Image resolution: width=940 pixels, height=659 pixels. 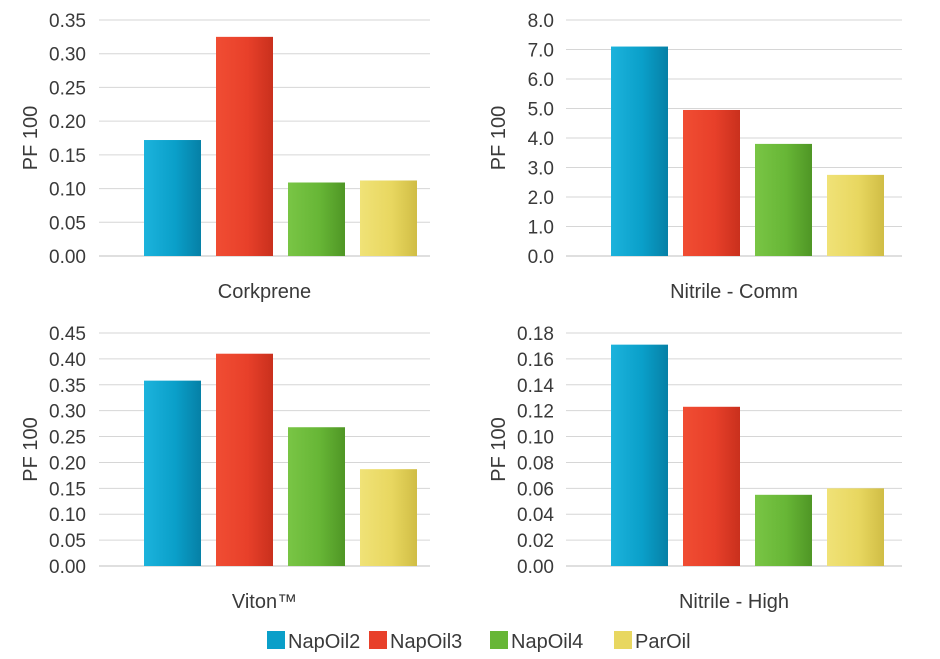 I want to click on legend-item-napoil2: NapOil2, so click(x=313, y=642).